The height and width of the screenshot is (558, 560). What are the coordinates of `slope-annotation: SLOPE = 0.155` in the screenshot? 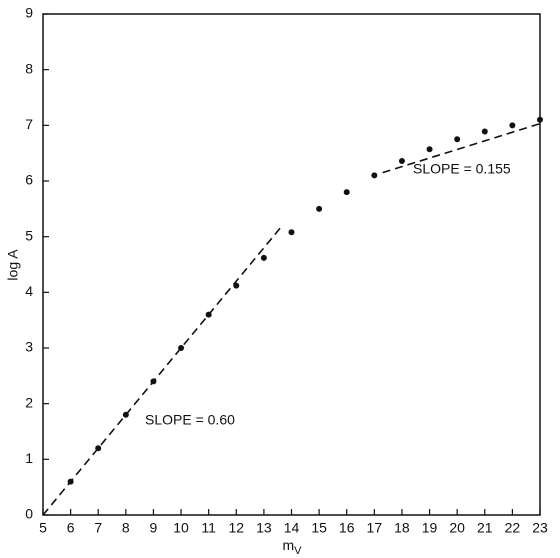 It's located at (462, 169).